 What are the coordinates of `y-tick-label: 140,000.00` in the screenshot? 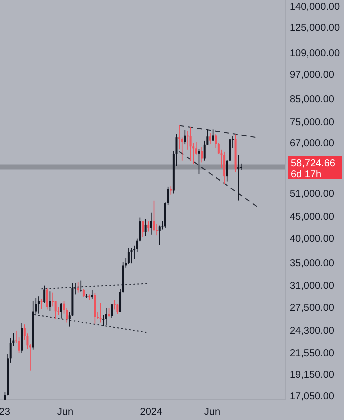 It's located at (315, 8).